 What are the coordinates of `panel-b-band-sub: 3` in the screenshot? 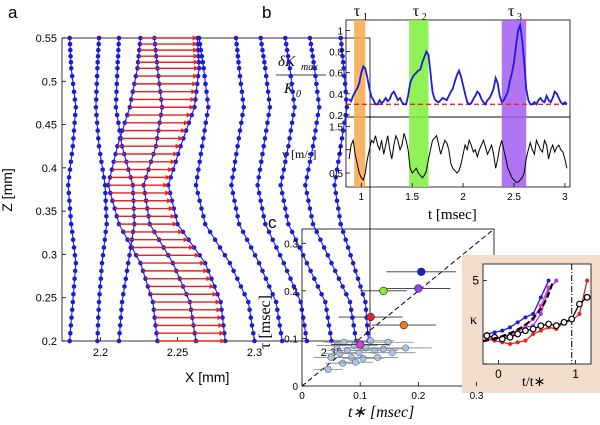 It's located at (519, 17).